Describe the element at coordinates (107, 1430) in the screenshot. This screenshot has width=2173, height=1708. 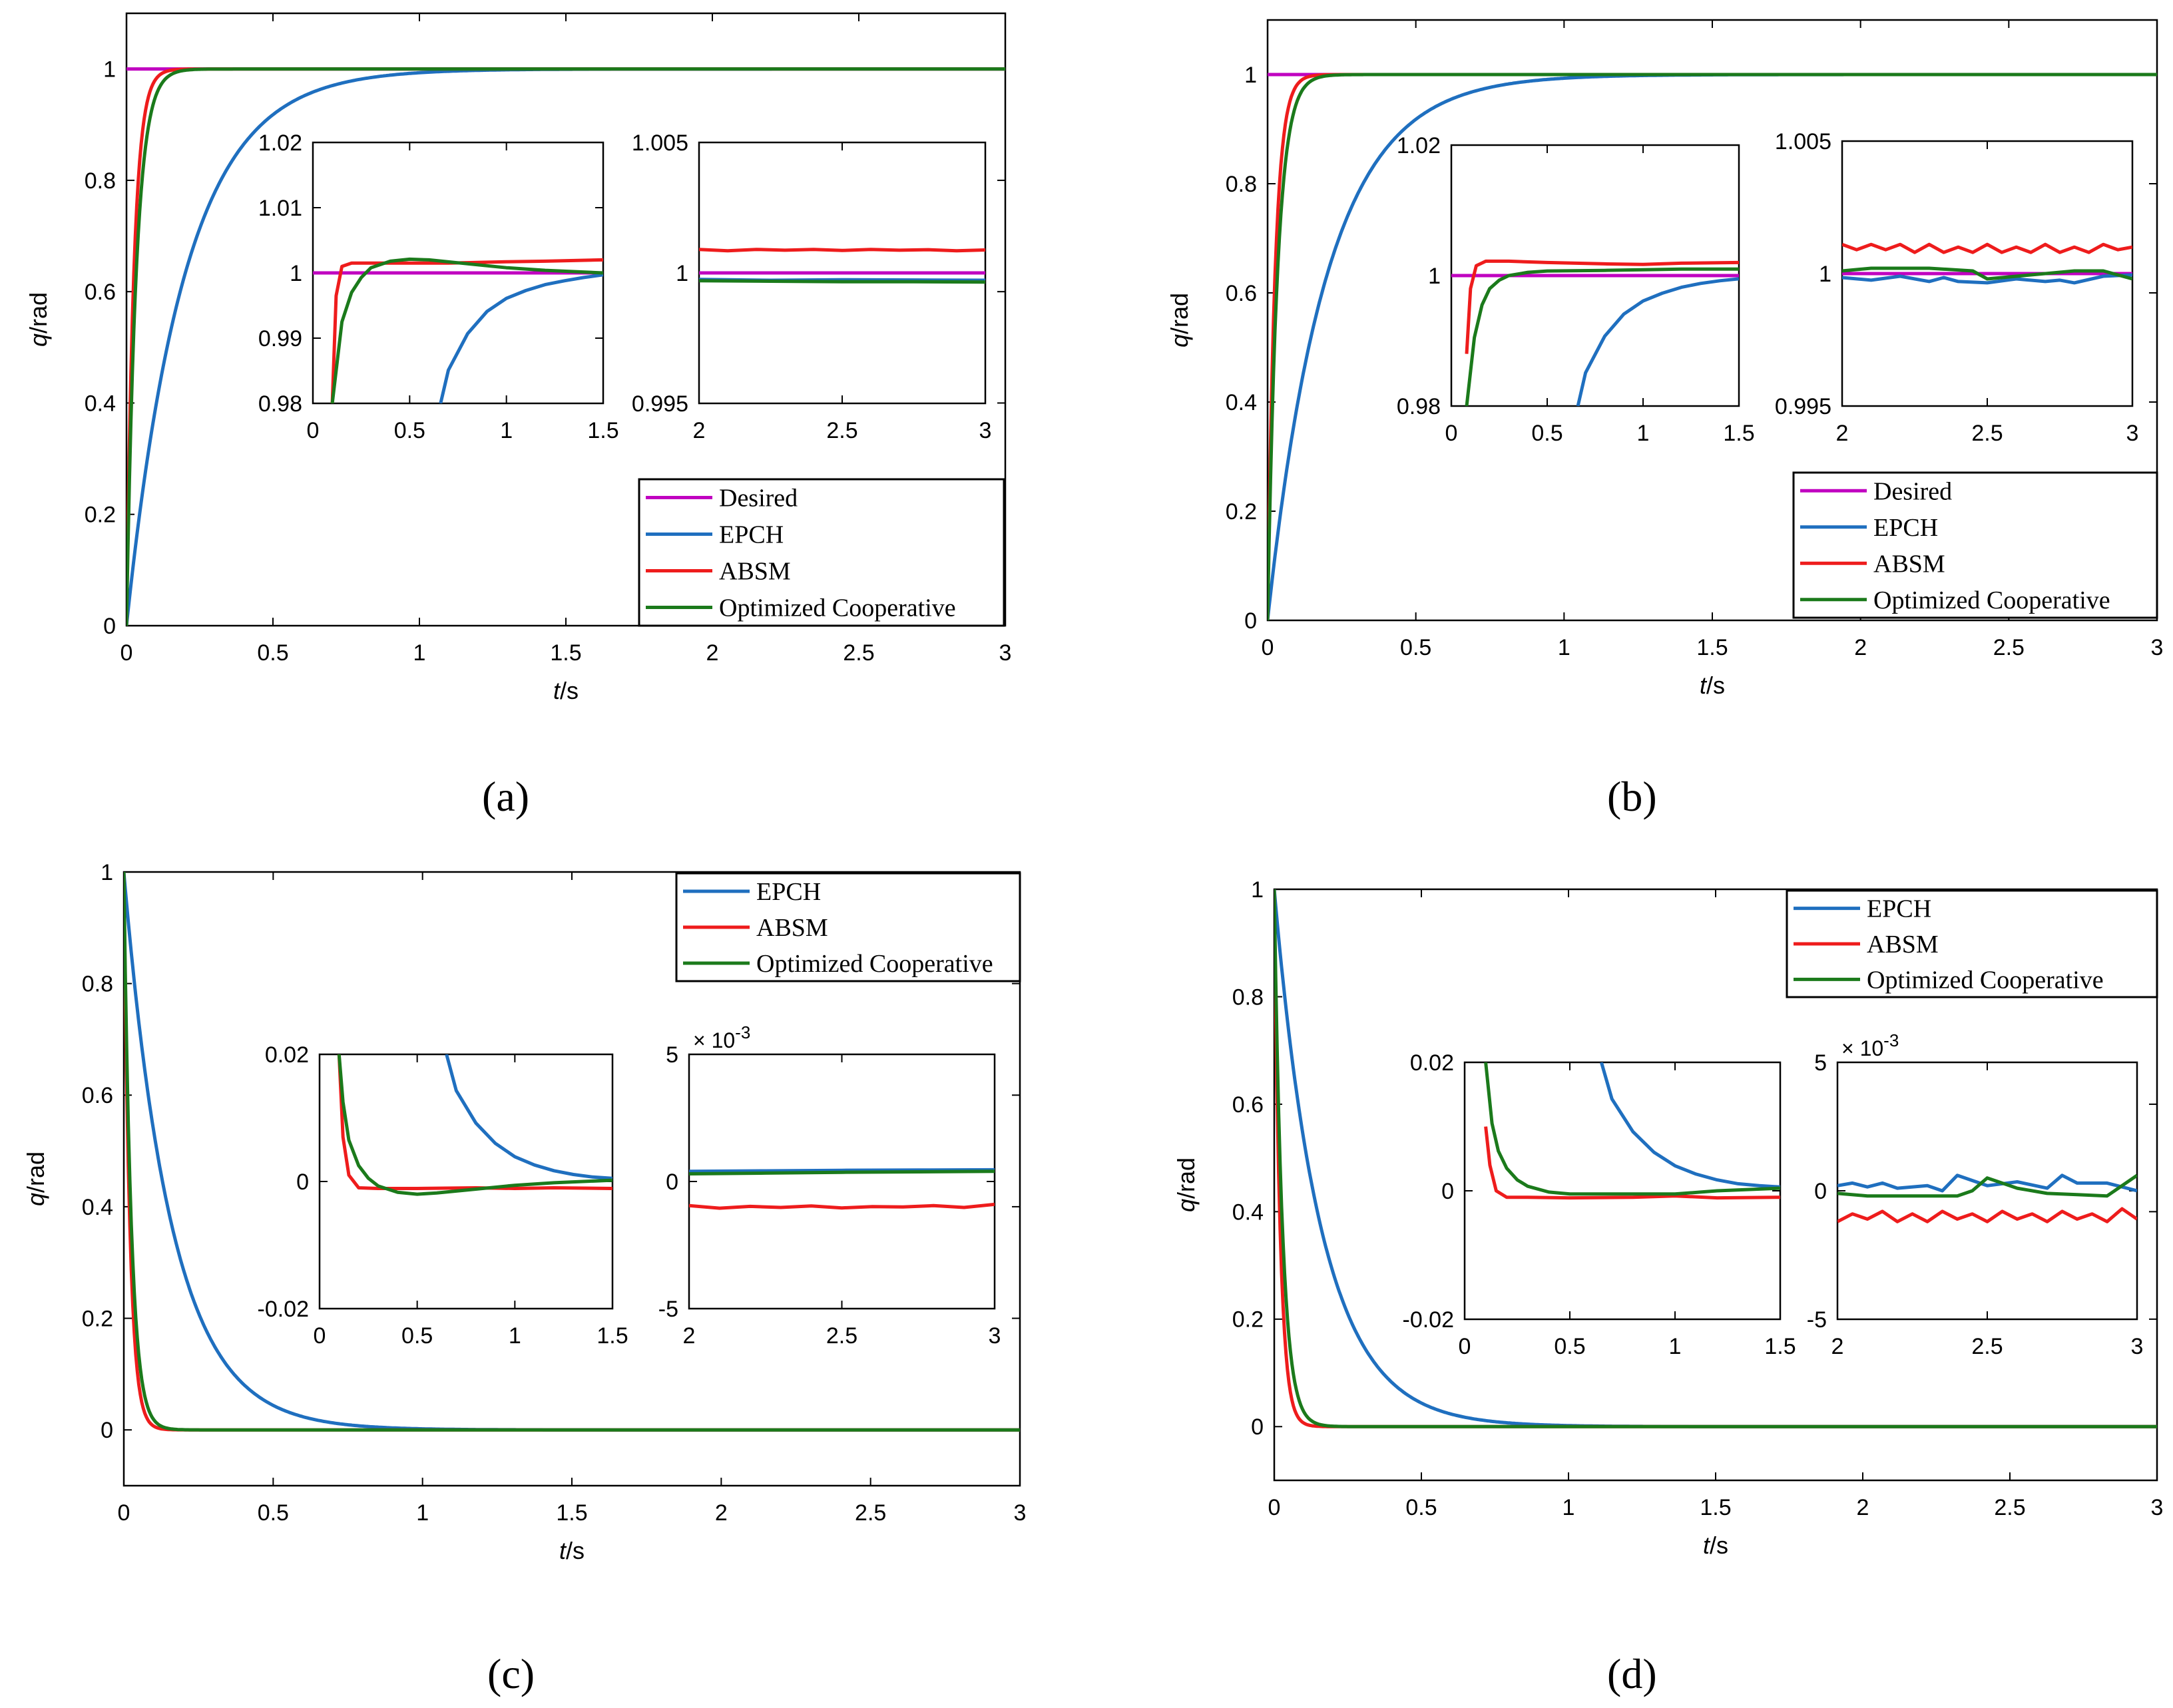
I see `main-y-tick-label: 0` at that location.